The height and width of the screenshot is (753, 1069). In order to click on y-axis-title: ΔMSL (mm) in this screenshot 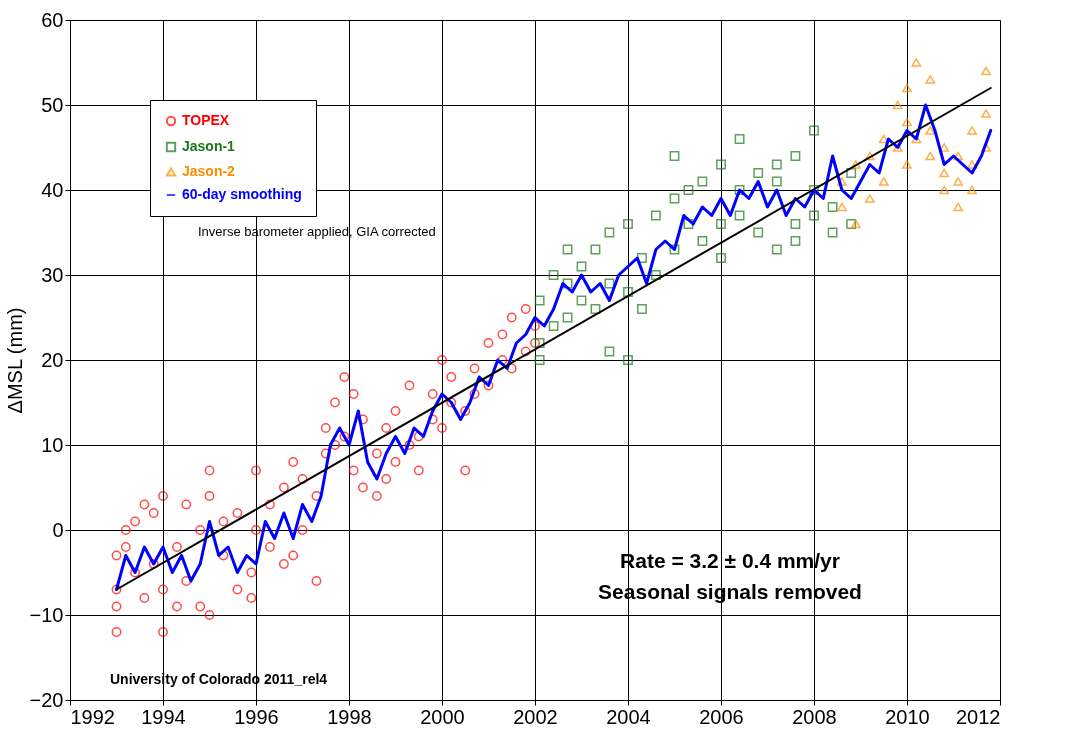, I will do `click(14, 360)`.